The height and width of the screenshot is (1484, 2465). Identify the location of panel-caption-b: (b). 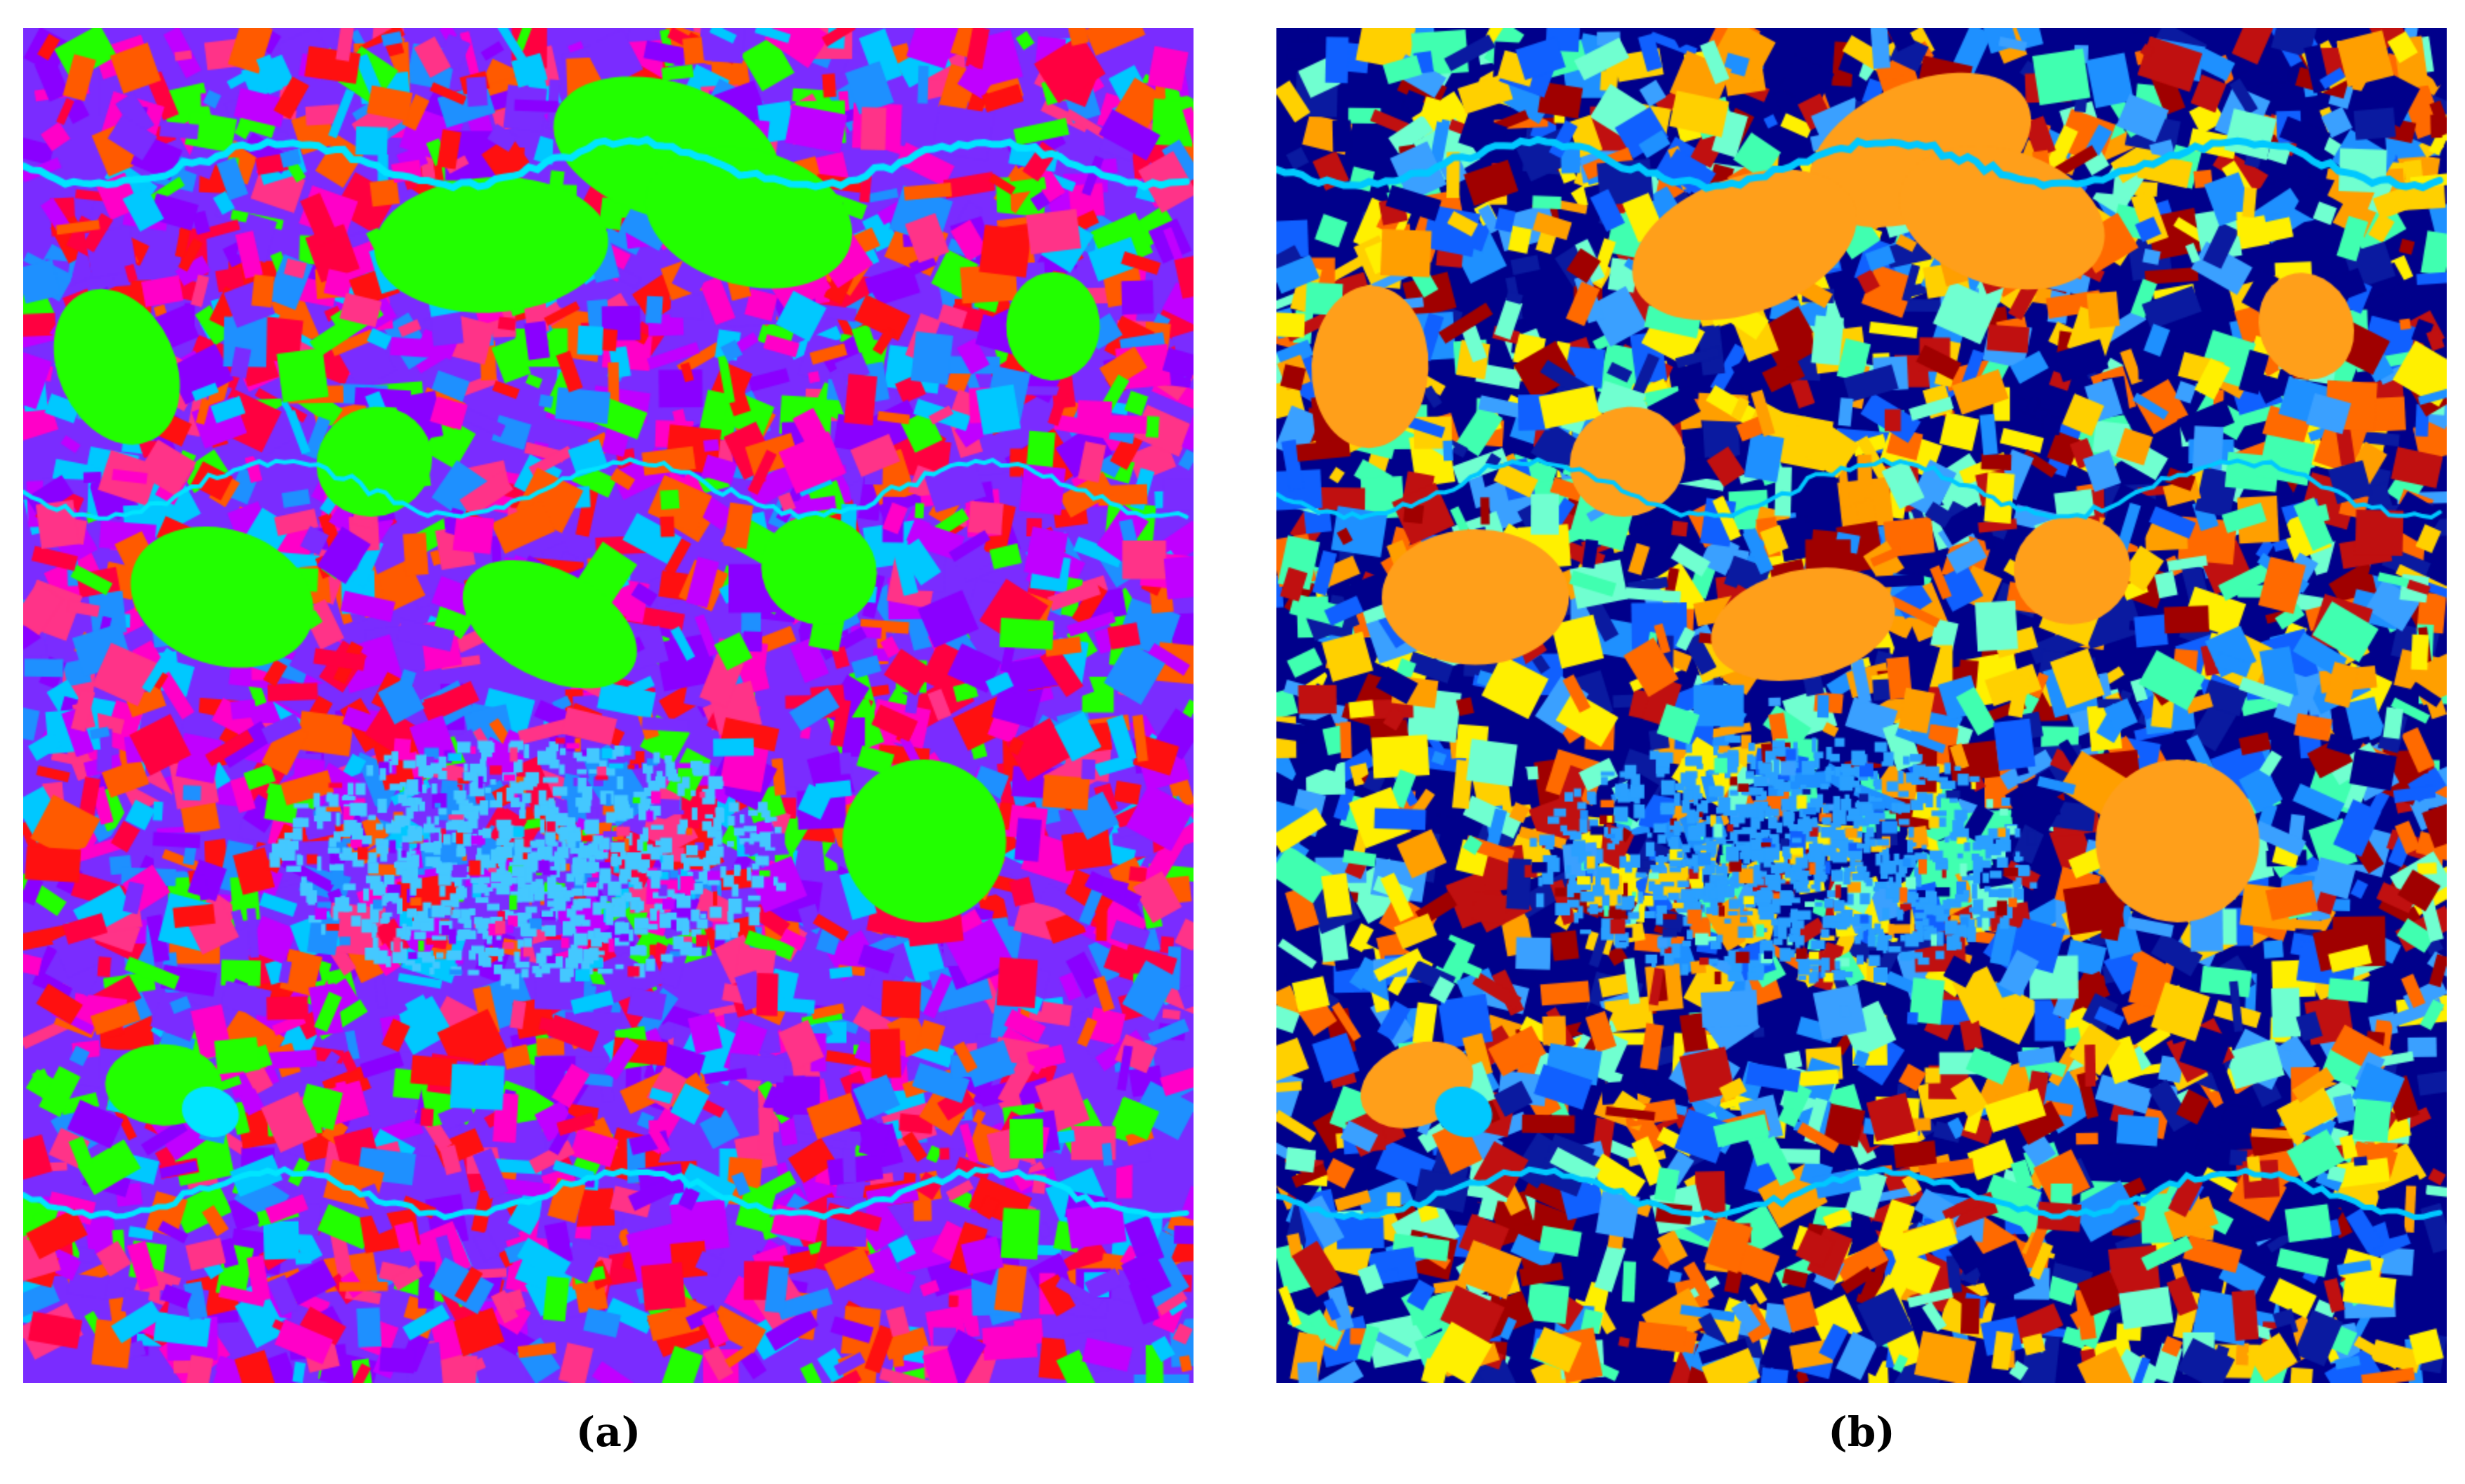
(1861, 1432).